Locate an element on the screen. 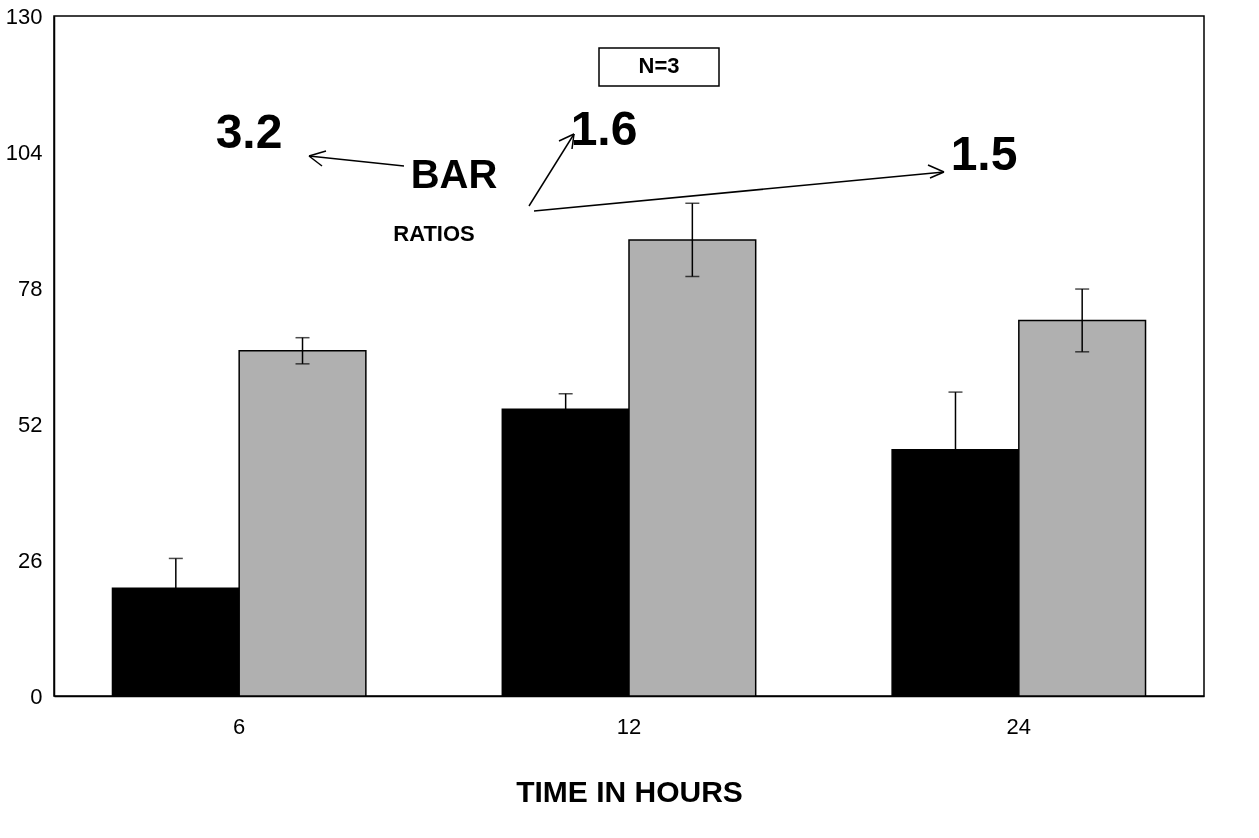 The image size is (1259, 838). annotation: BAR is located at coordinates (454, 174).